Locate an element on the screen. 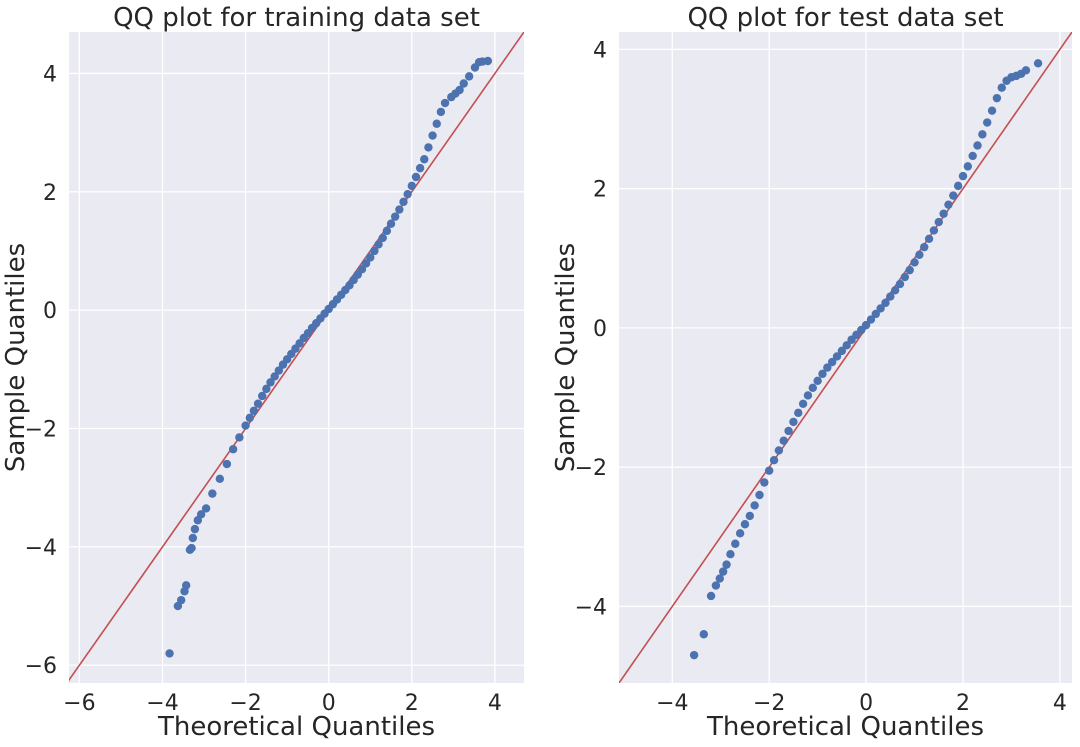  x-tick-label: −4 is located at coordinates (162, 703).